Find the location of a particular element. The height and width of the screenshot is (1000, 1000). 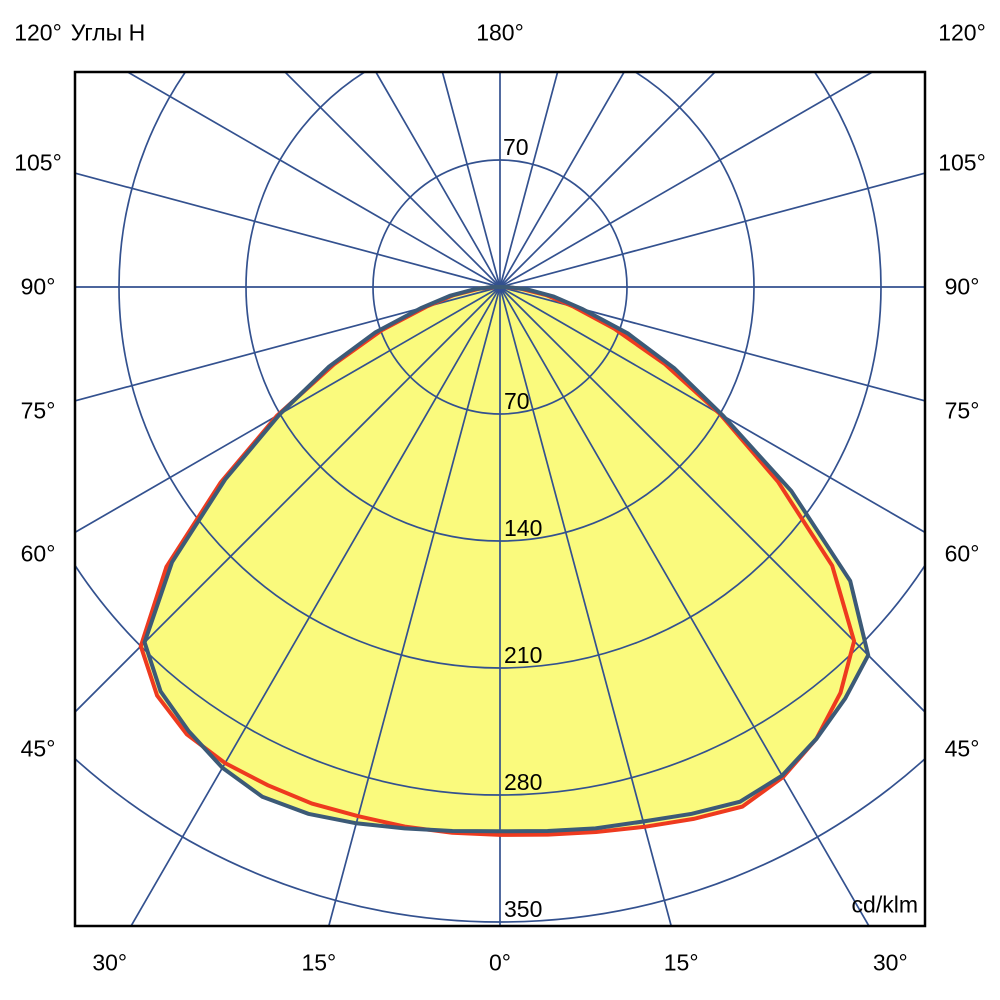

right-angle-label-90: 90° is located at coordinates (962, 286).